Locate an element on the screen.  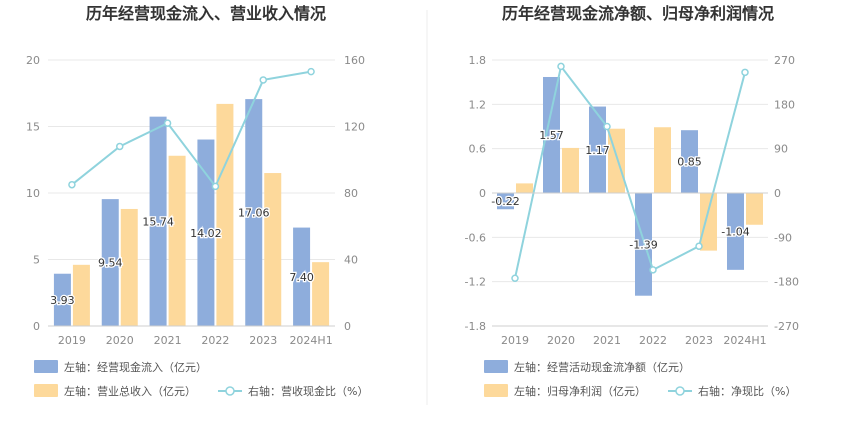
bar-data-label: 0.85 is located at coordinates (689, 162).